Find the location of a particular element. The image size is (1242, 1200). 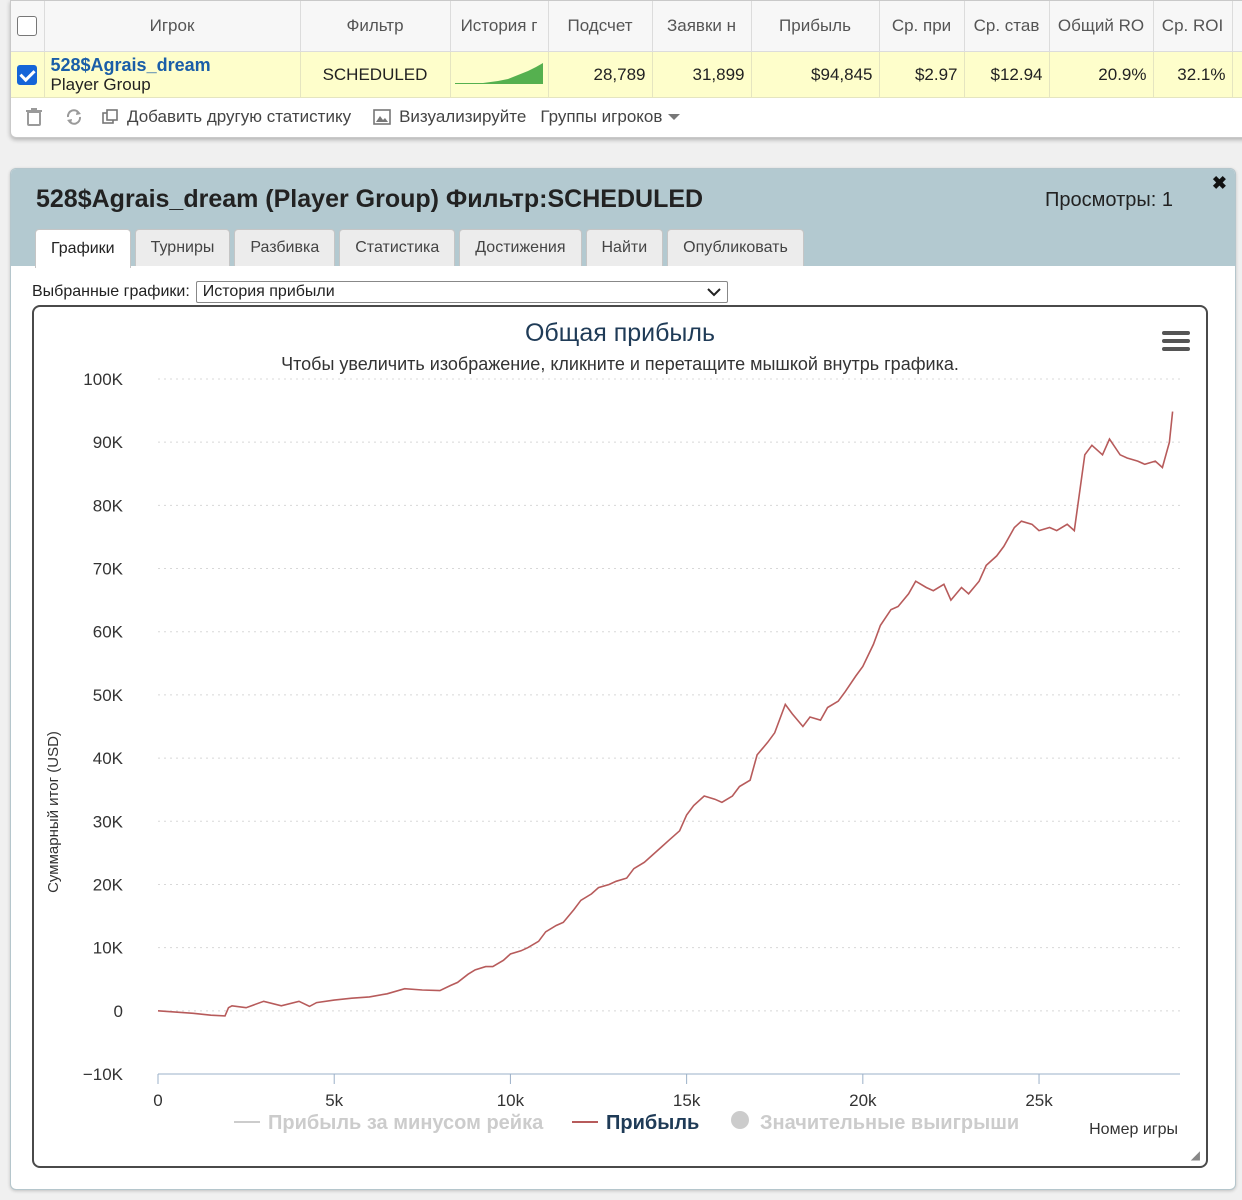

profit-cell: $94,845 is located at coordinates (815, 74).